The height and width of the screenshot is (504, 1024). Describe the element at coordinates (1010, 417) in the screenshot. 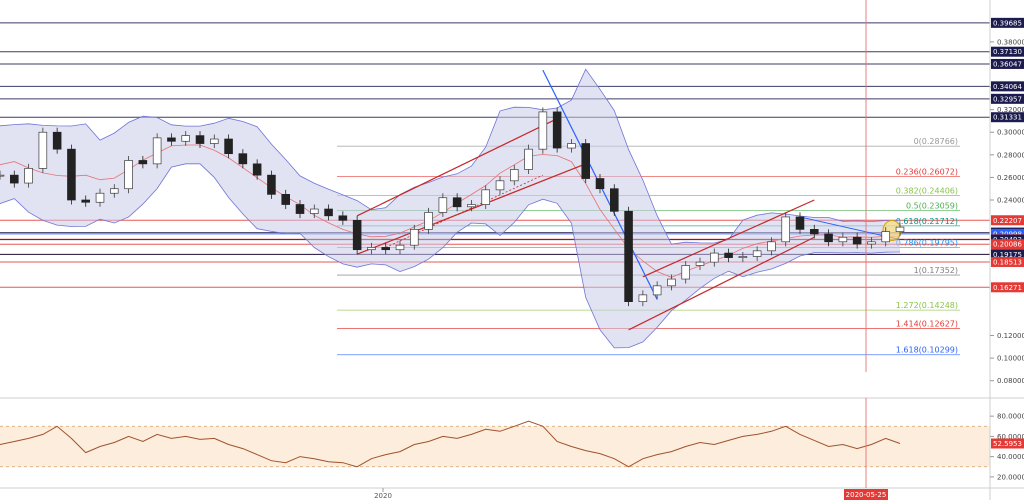

I see `rsi-tick-label: 80.0000` at that location.